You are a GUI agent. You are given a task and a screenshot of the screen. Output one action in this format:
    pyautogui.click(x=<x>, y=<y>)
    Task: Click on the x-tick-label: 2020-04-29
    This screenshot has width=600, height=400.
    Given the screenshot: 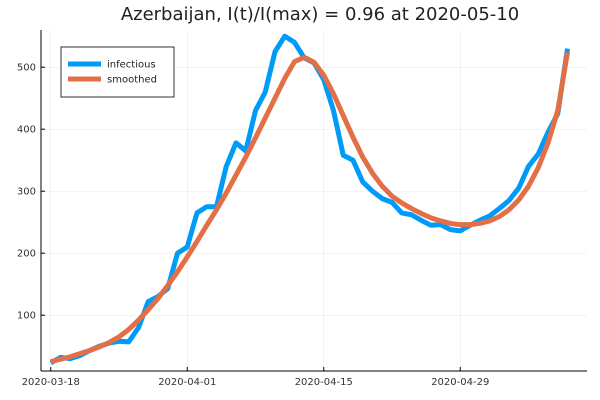 What is the action you would take?
    pyautogui.click(x=460, y=382)
    